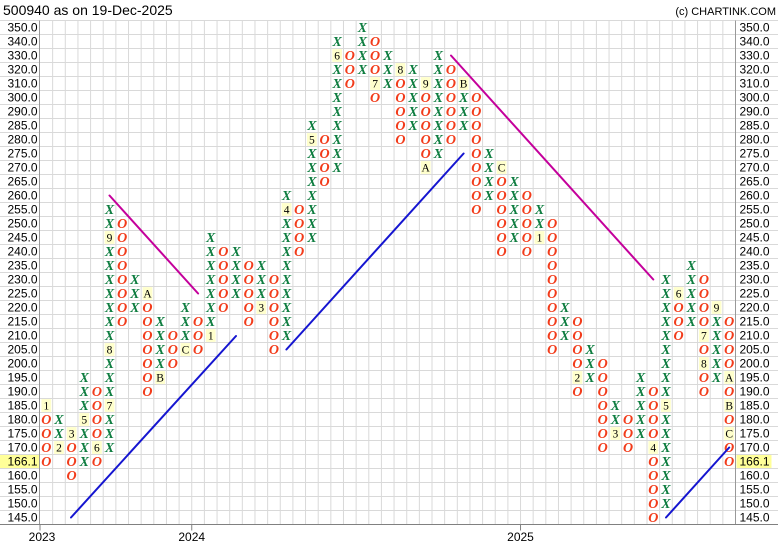 The width and height of the screenshot is (778, 559). I want to click on svg-text: 240.0, so click(755, 252).